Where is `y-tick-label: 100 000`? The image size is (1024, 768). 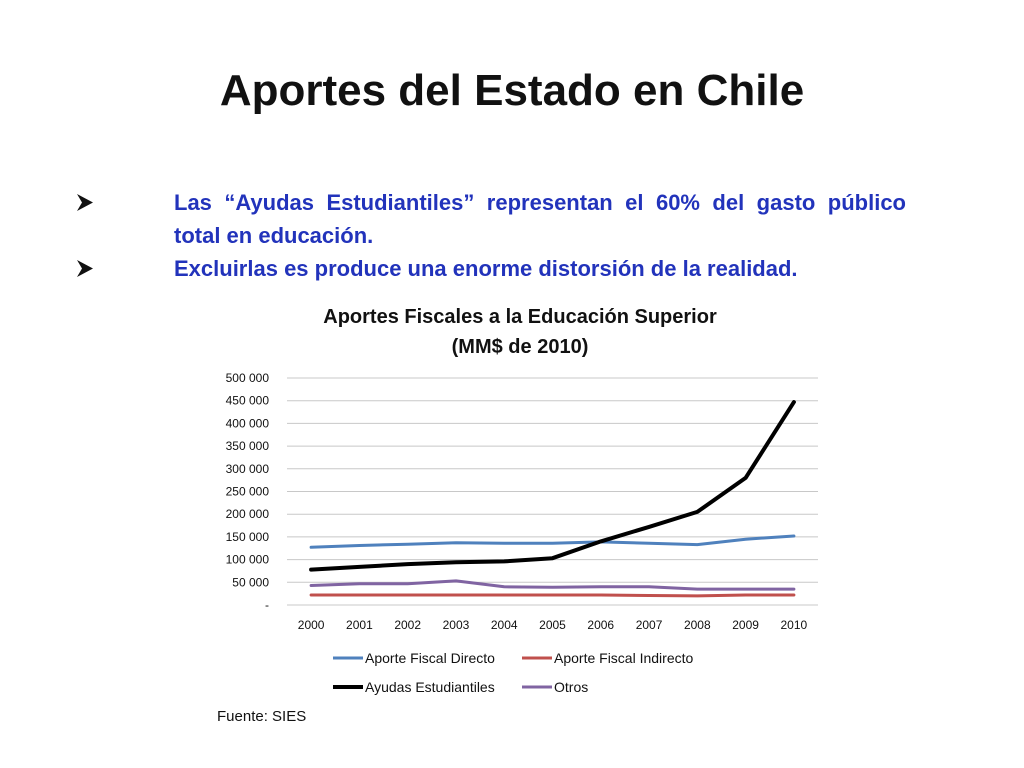
y-tick-label: 100 000 is located at coordinates (248, 560).